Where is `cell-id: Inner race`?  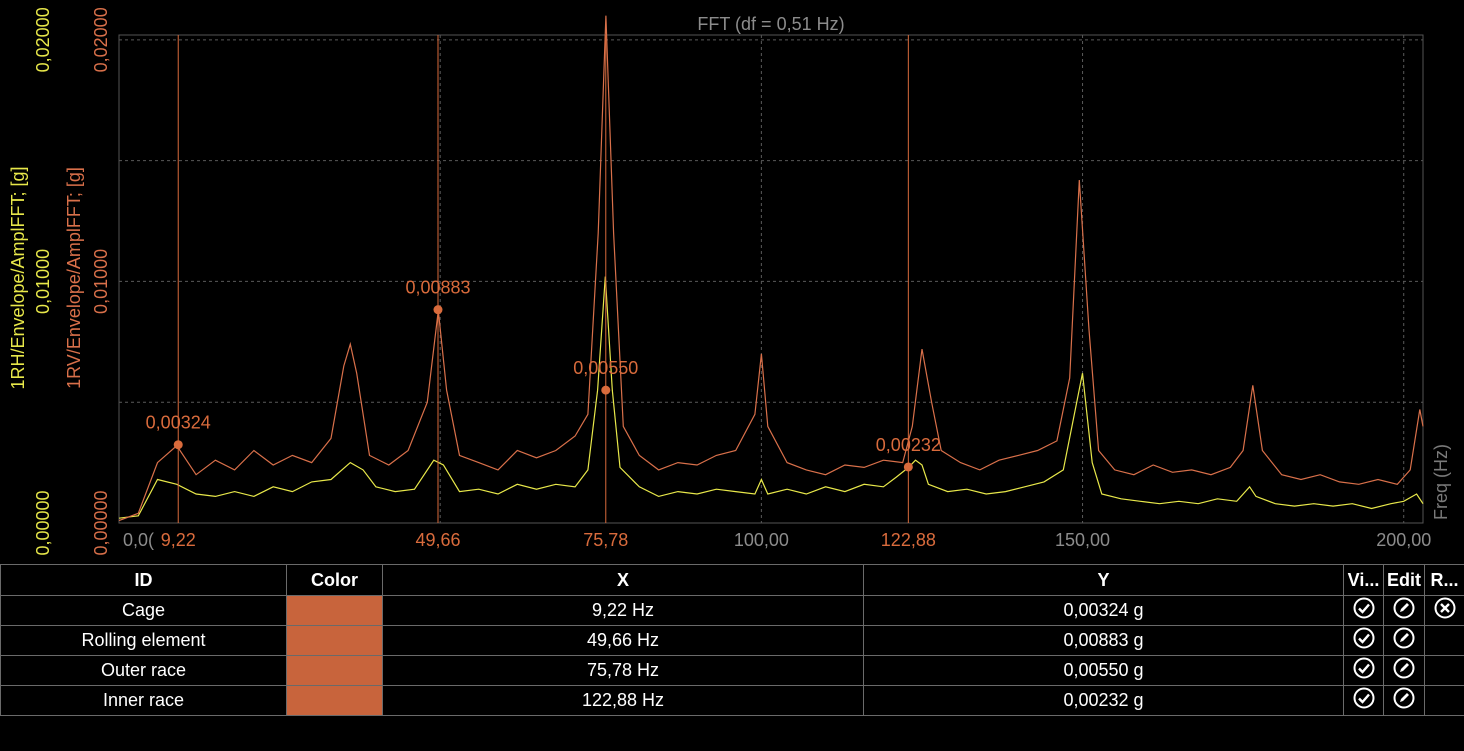
cell-id: Inner race is located at coordinates (143, 700).